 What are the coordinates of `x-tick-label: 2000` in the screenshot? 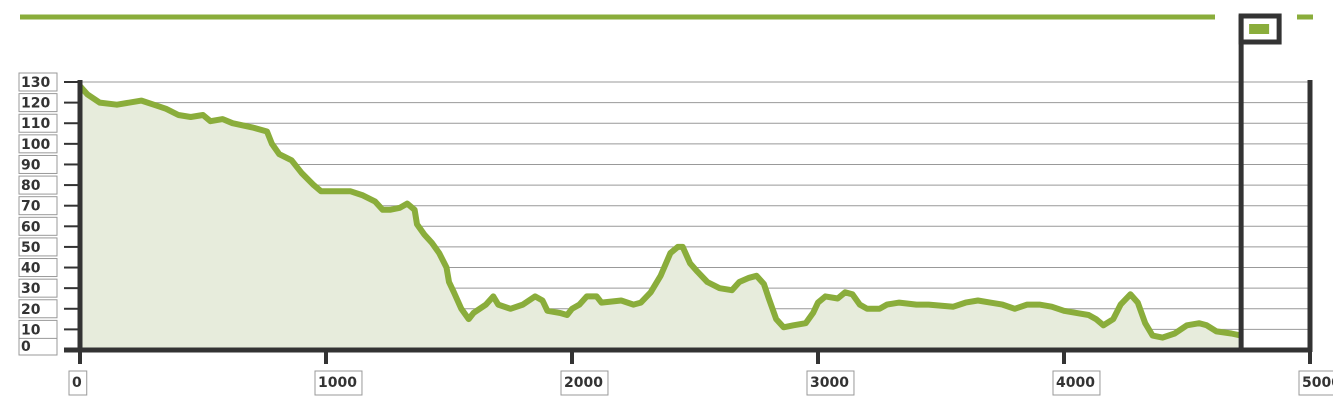 It's located at (583, 383).